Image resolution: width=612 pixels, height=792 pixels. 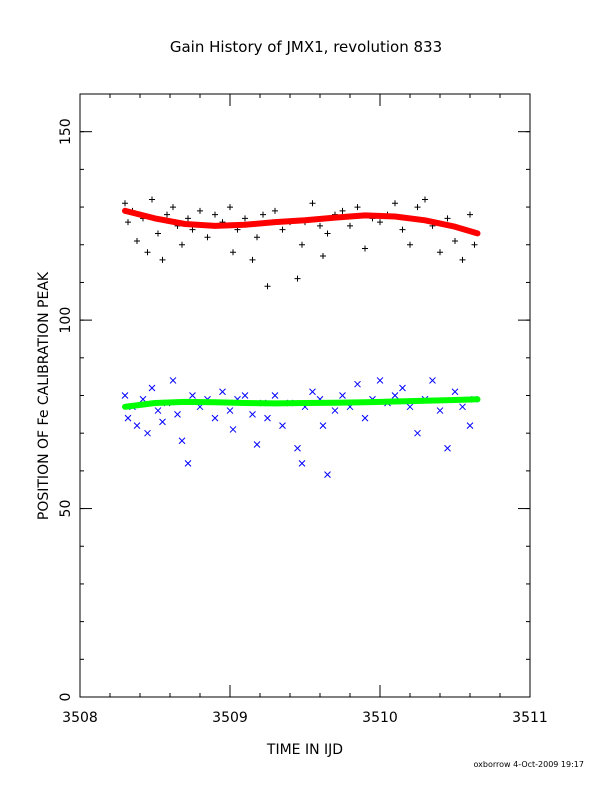 What do you see at coordinates (80, 718) in the screenshot?
I see `x-tick-label: 3508` at bounding box center [80, 718].